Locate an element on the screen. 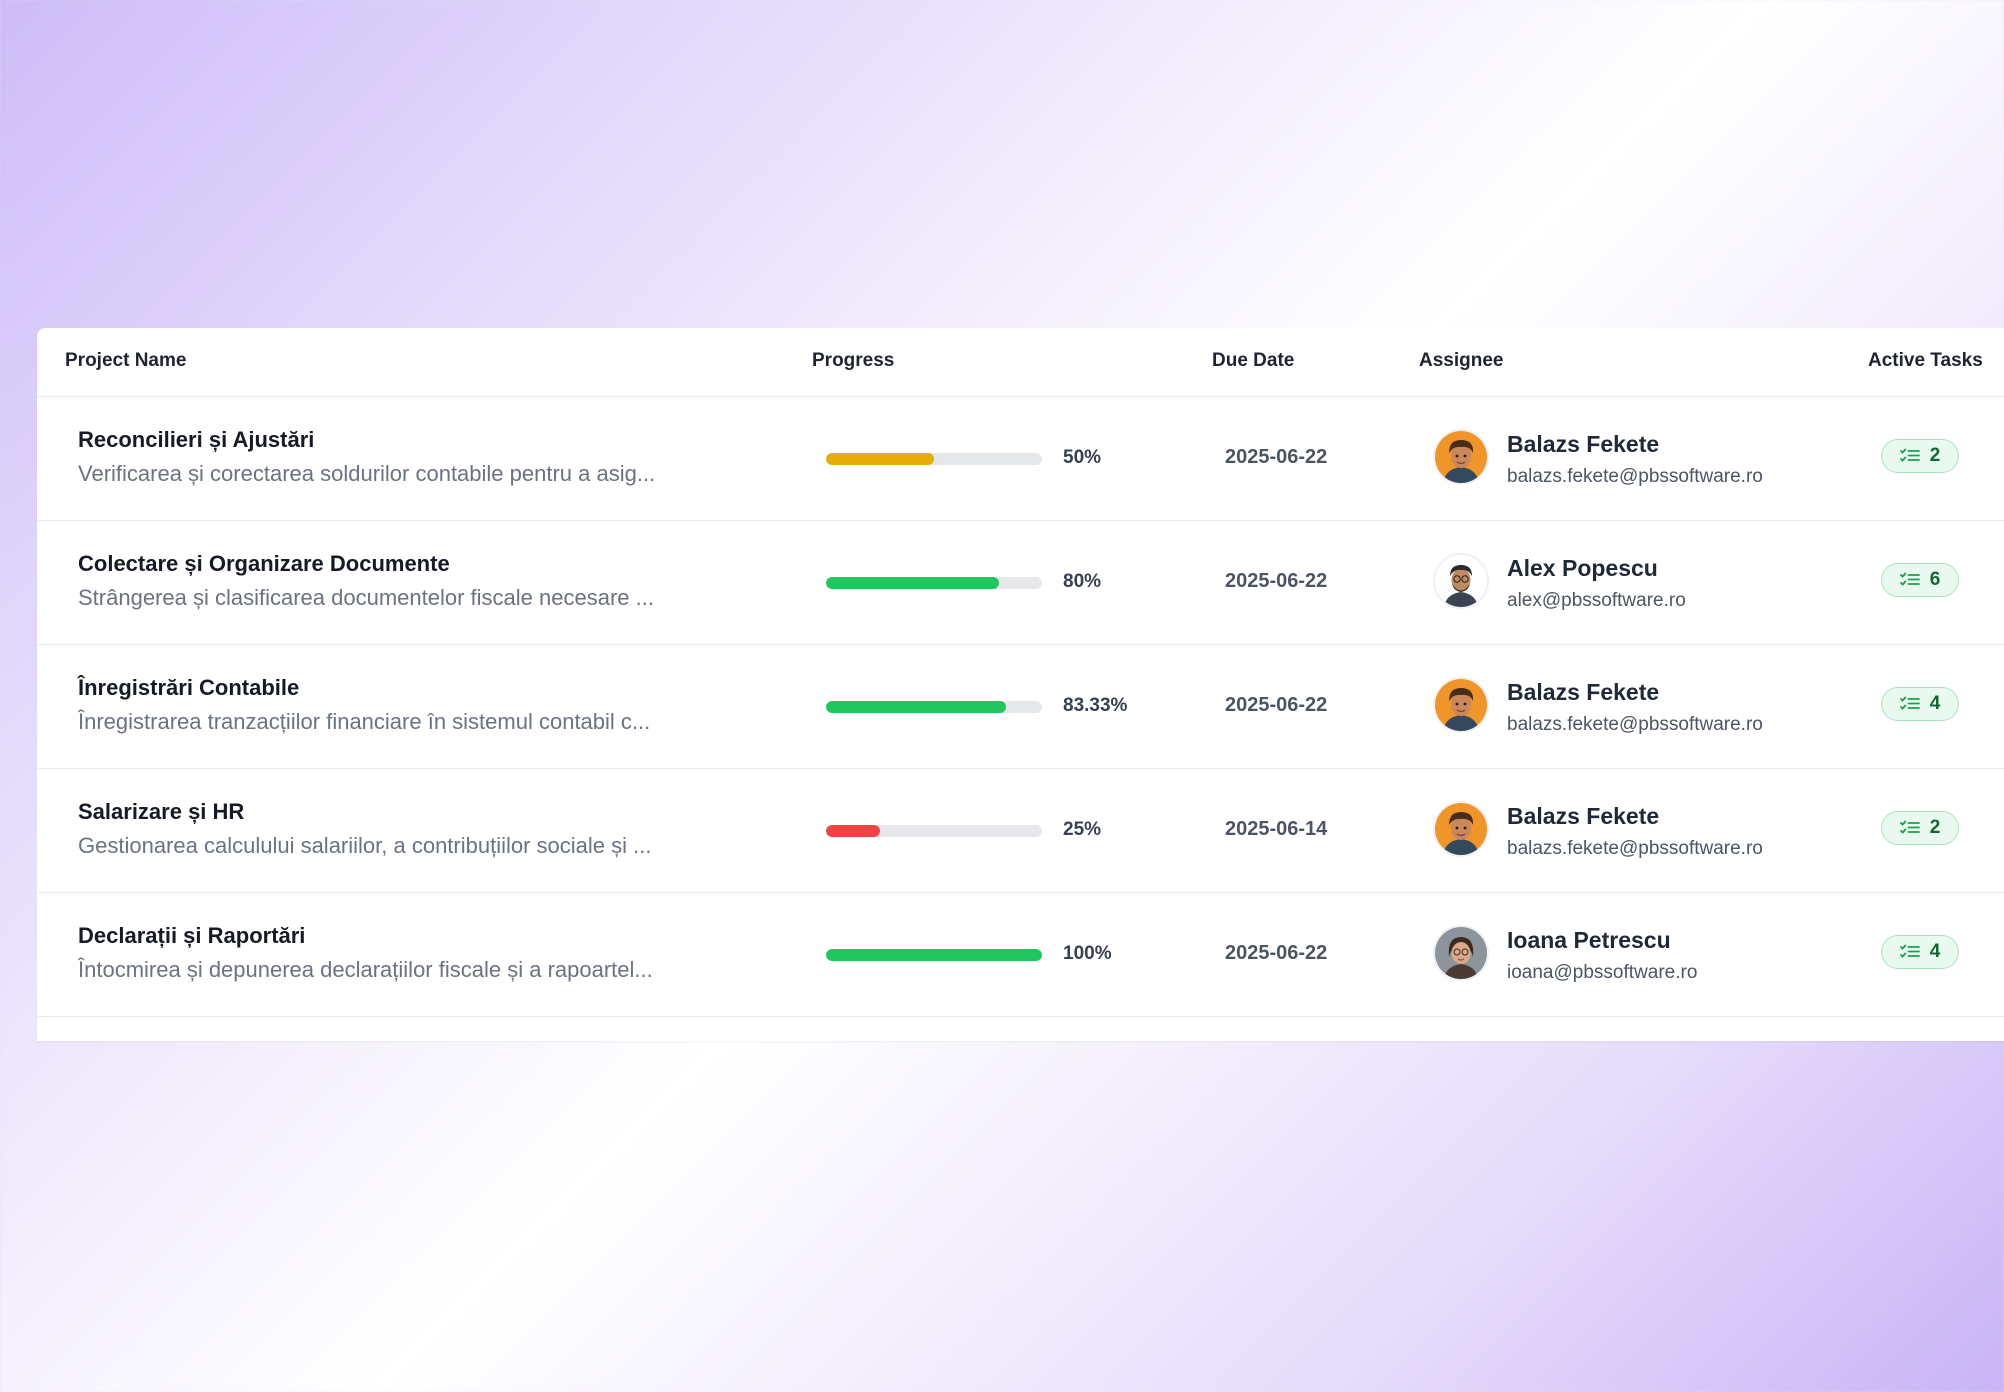  column-header-progress: Progress is located at coordinates (853, 360).